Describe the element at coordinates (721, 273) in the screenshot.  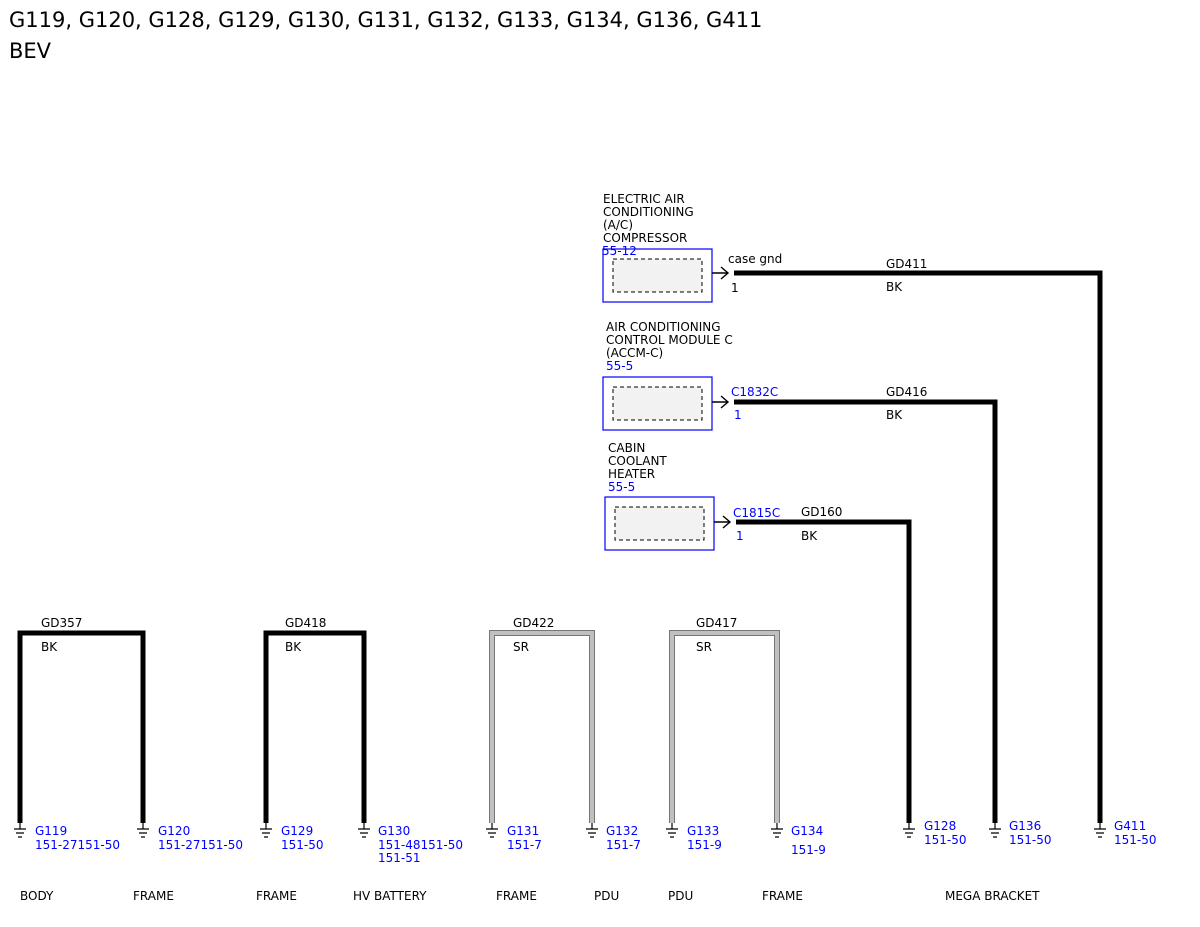
I see `connector-arrow-icon` at that location.